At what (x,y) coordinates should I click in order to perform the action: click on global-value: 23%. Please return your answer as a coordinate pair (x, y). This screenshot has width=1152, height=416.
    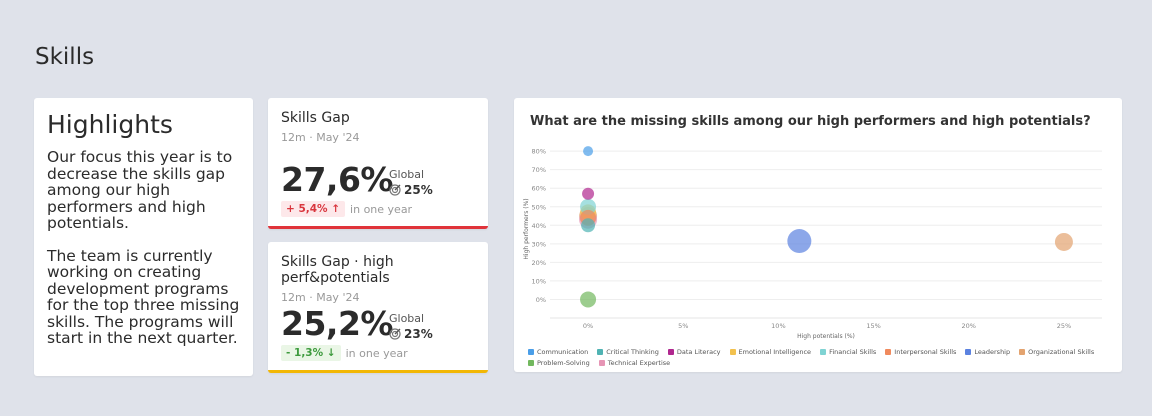
    Looking at the image, I should click on (418, 334).